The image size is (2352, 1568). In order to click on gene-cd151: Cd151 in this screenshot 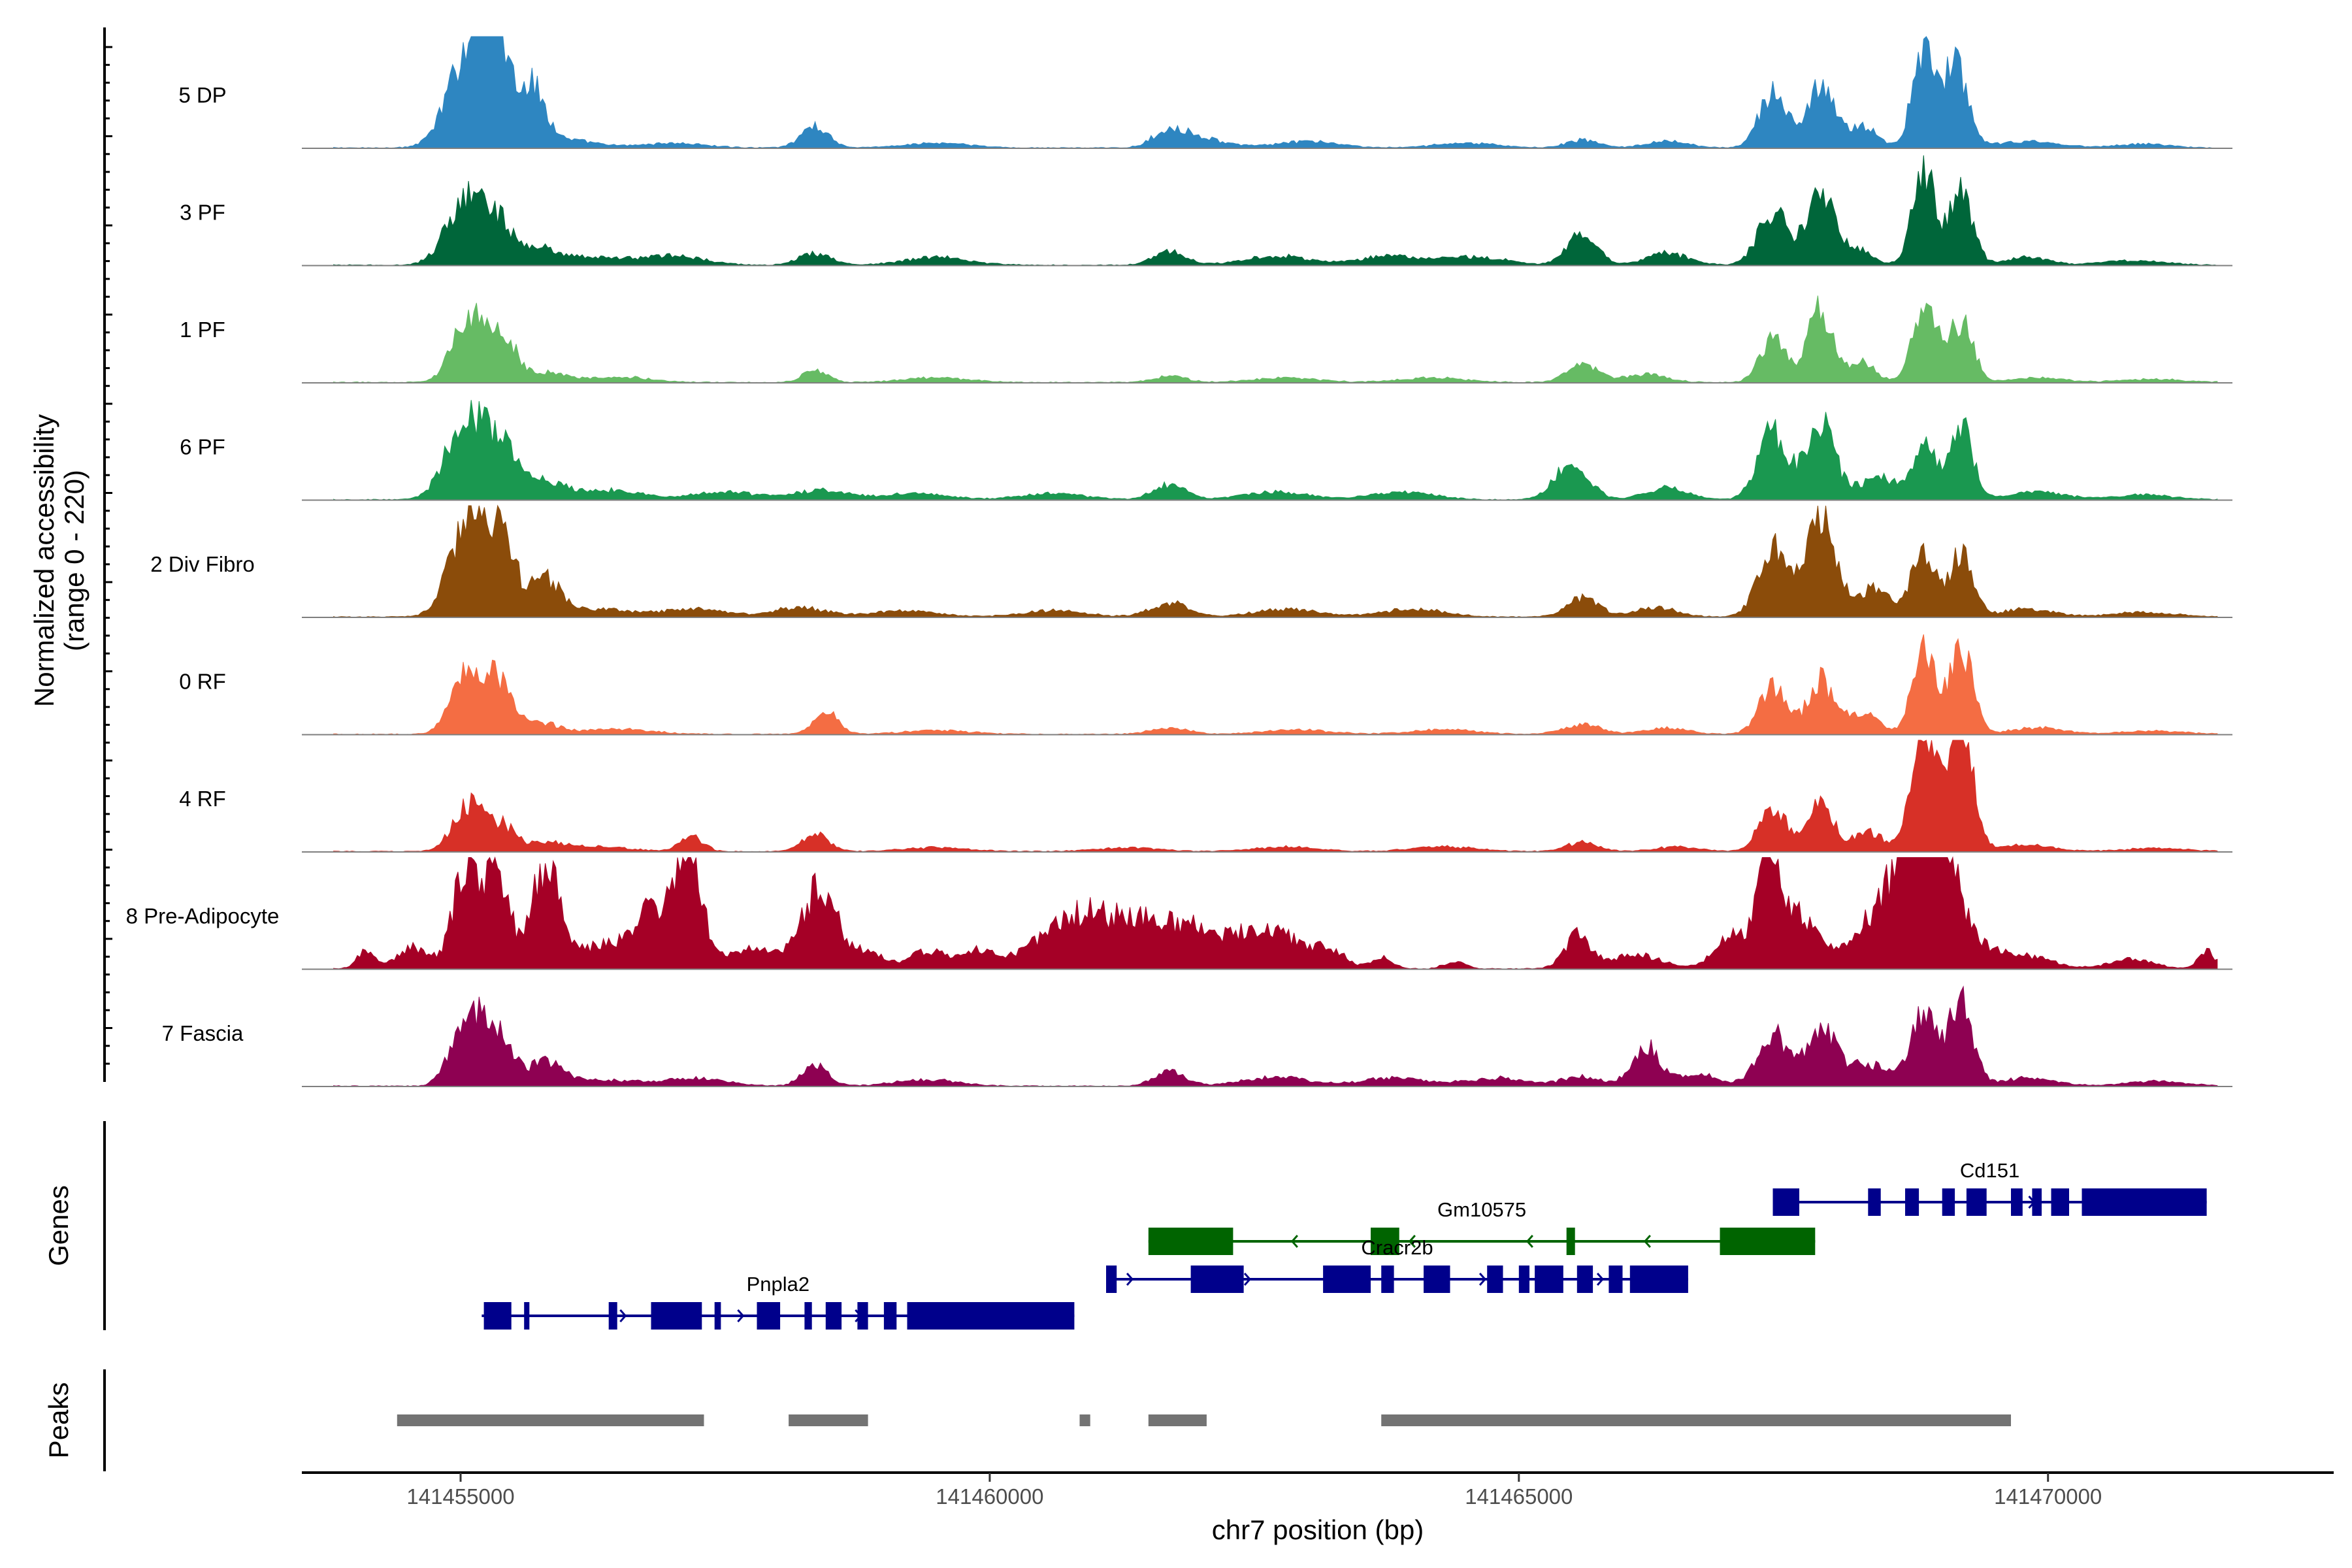, I will do `click(1989, 1187)`.